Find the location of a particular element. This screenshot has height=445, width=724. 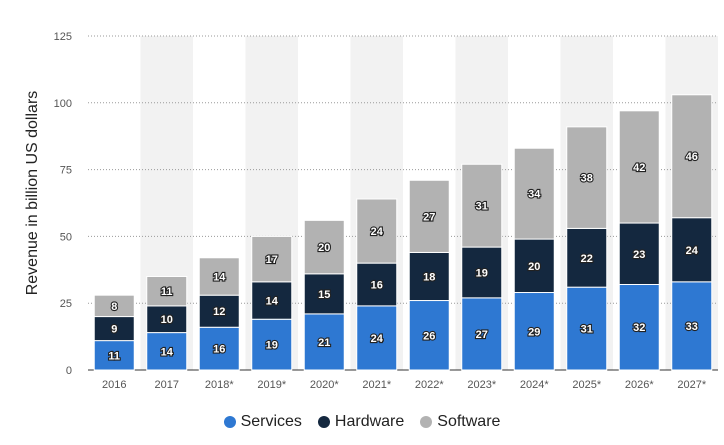

bar-services-2018 is located at coordinates (219, 348).